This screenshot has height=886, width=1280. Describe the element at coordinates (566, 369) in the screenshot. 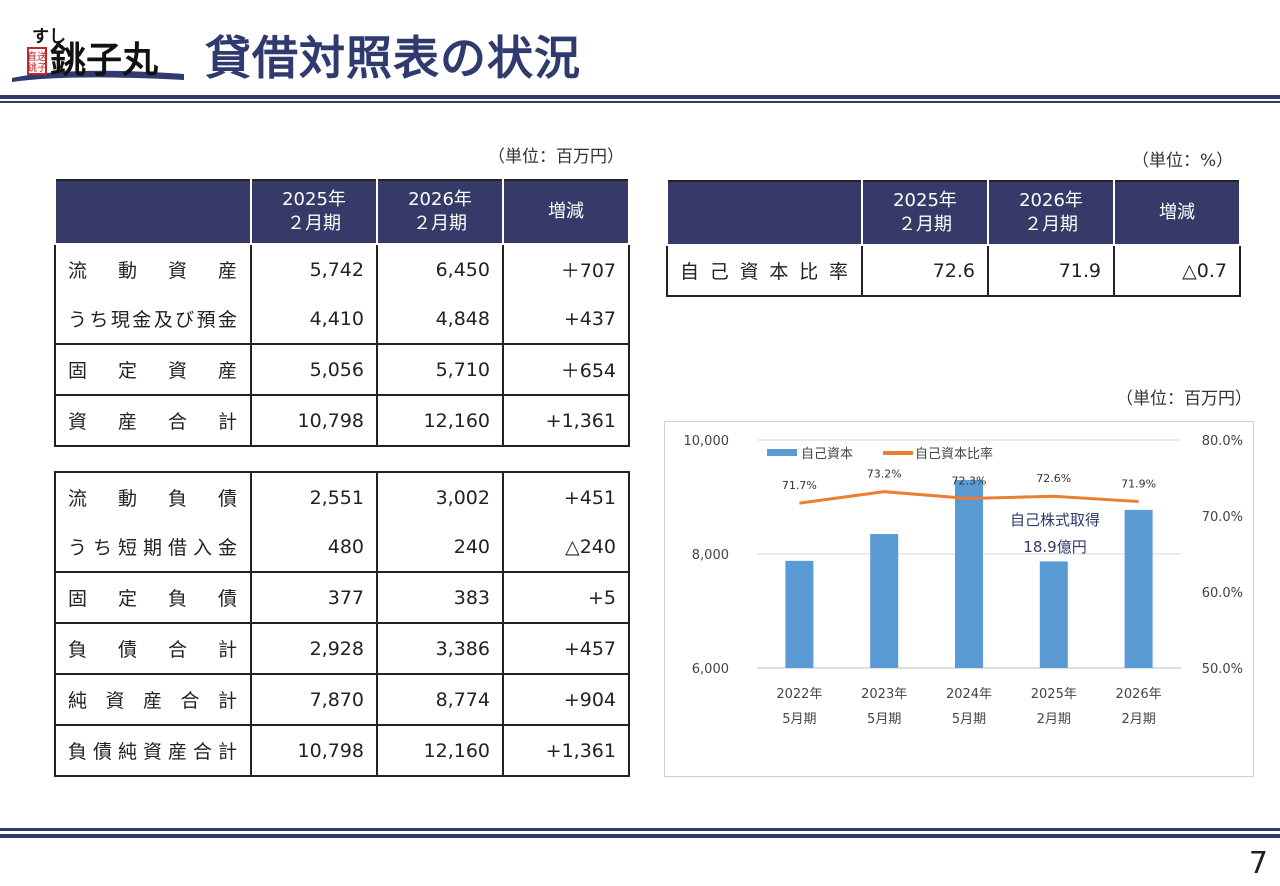

I see `row-diff: ＋654` at that location.